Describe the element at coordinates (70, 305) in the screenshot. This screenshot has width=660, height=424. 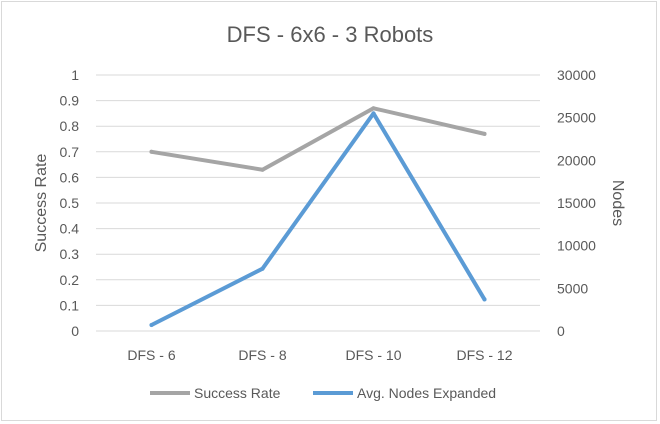
I see `left-tick-label: 0.1` at that location.